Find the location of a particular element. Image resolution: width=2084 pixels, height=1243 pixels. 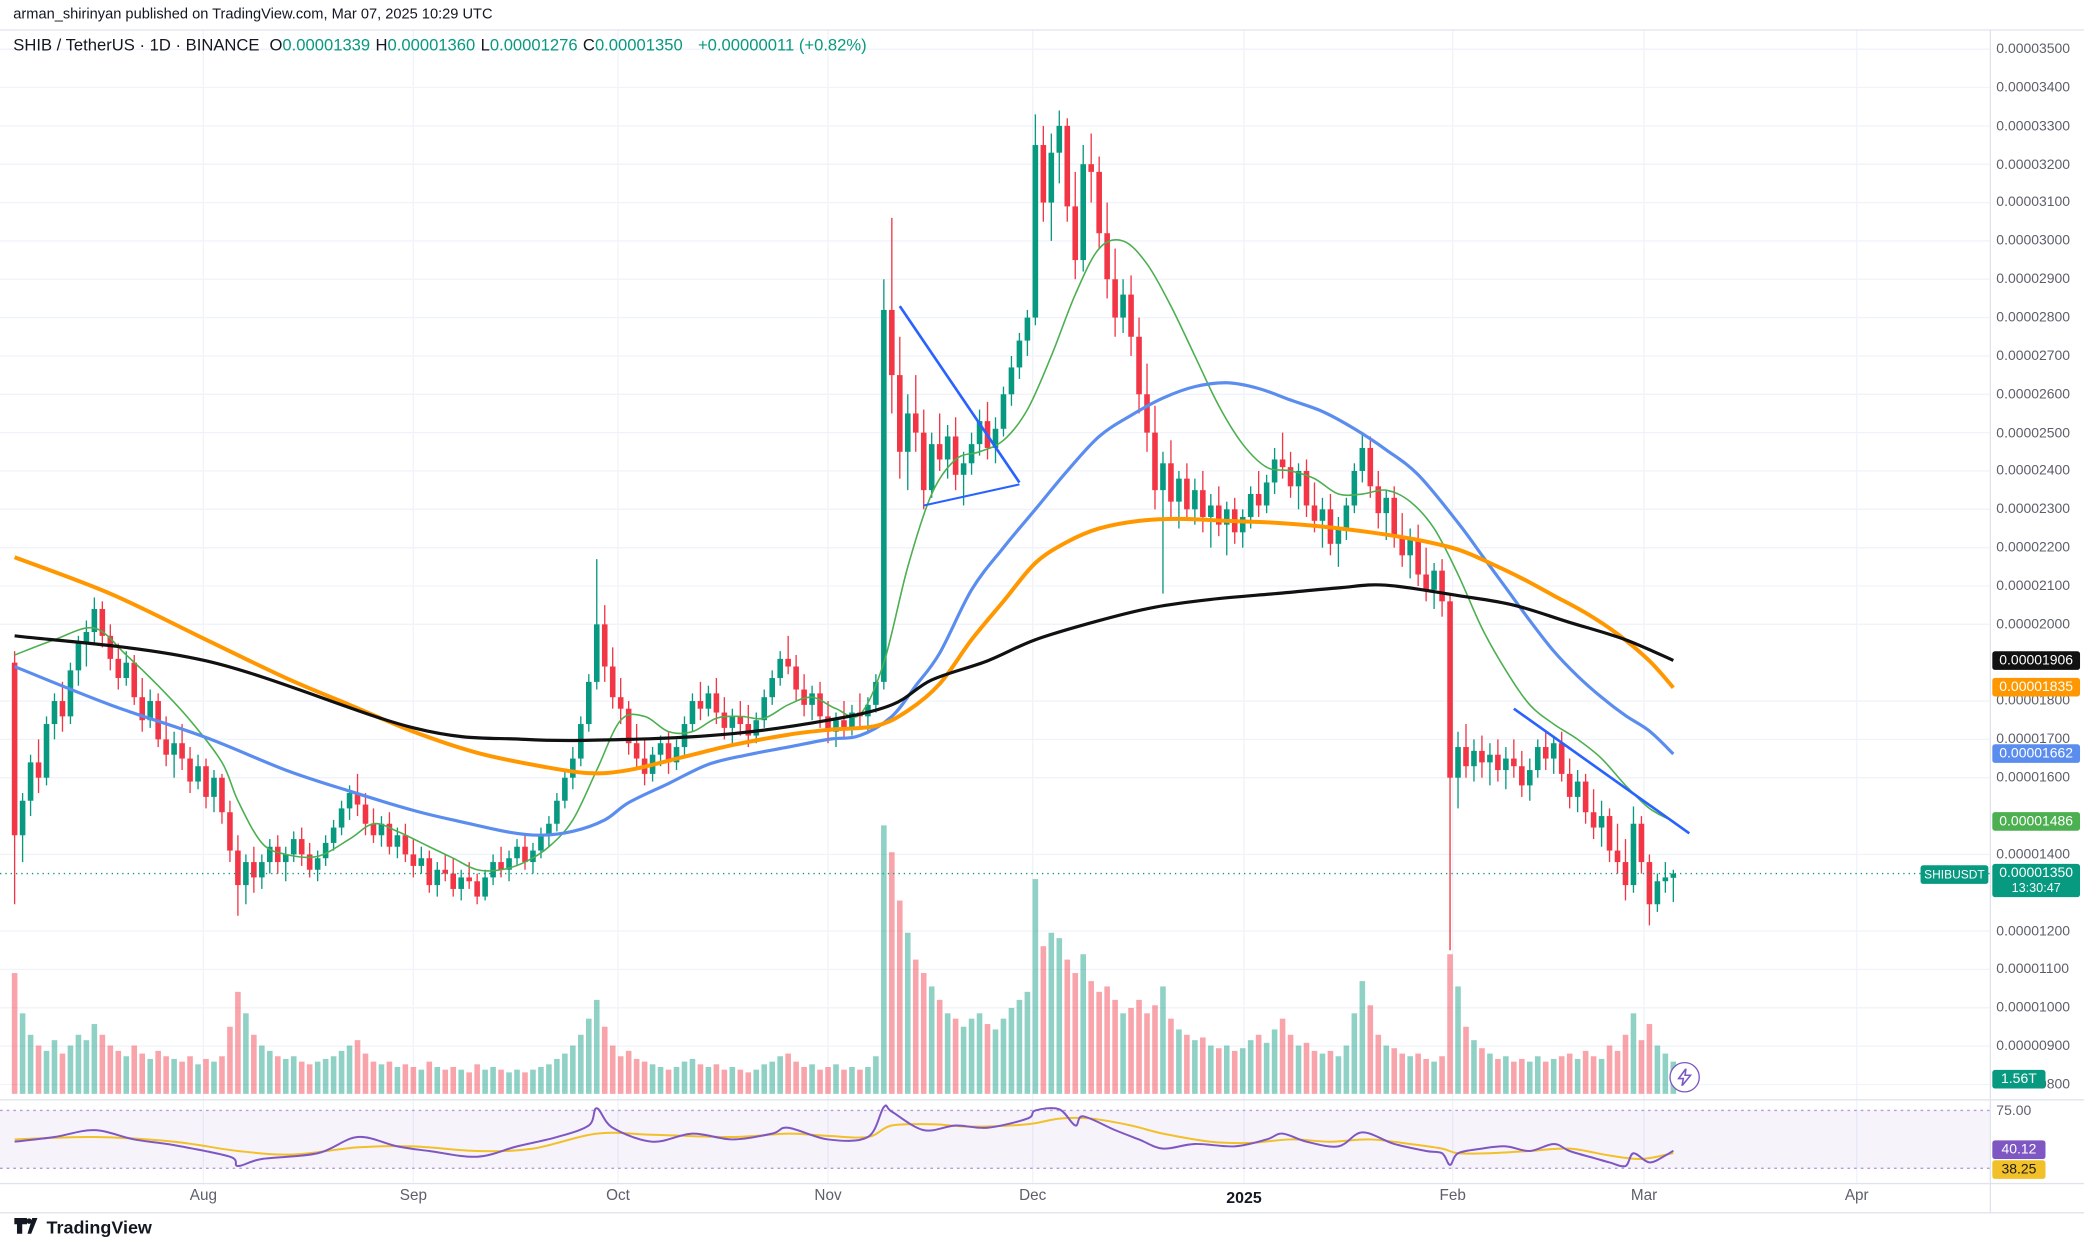

price-axis-label: 0.00000900 is located at coordinates (2033, 1046).